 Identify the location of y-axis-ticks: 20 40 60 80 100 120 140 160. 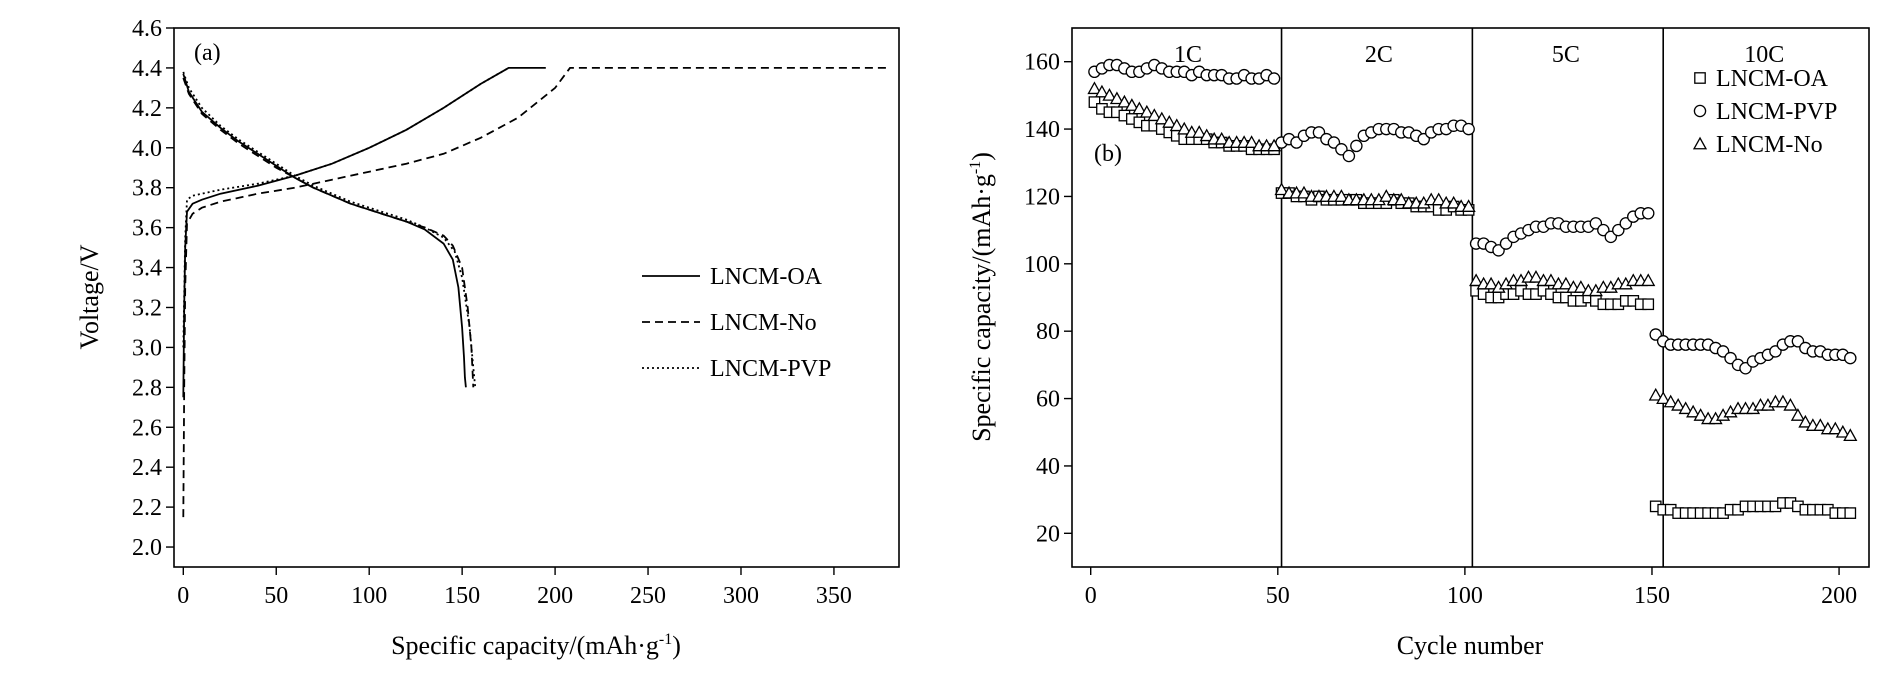
(1048, 298).